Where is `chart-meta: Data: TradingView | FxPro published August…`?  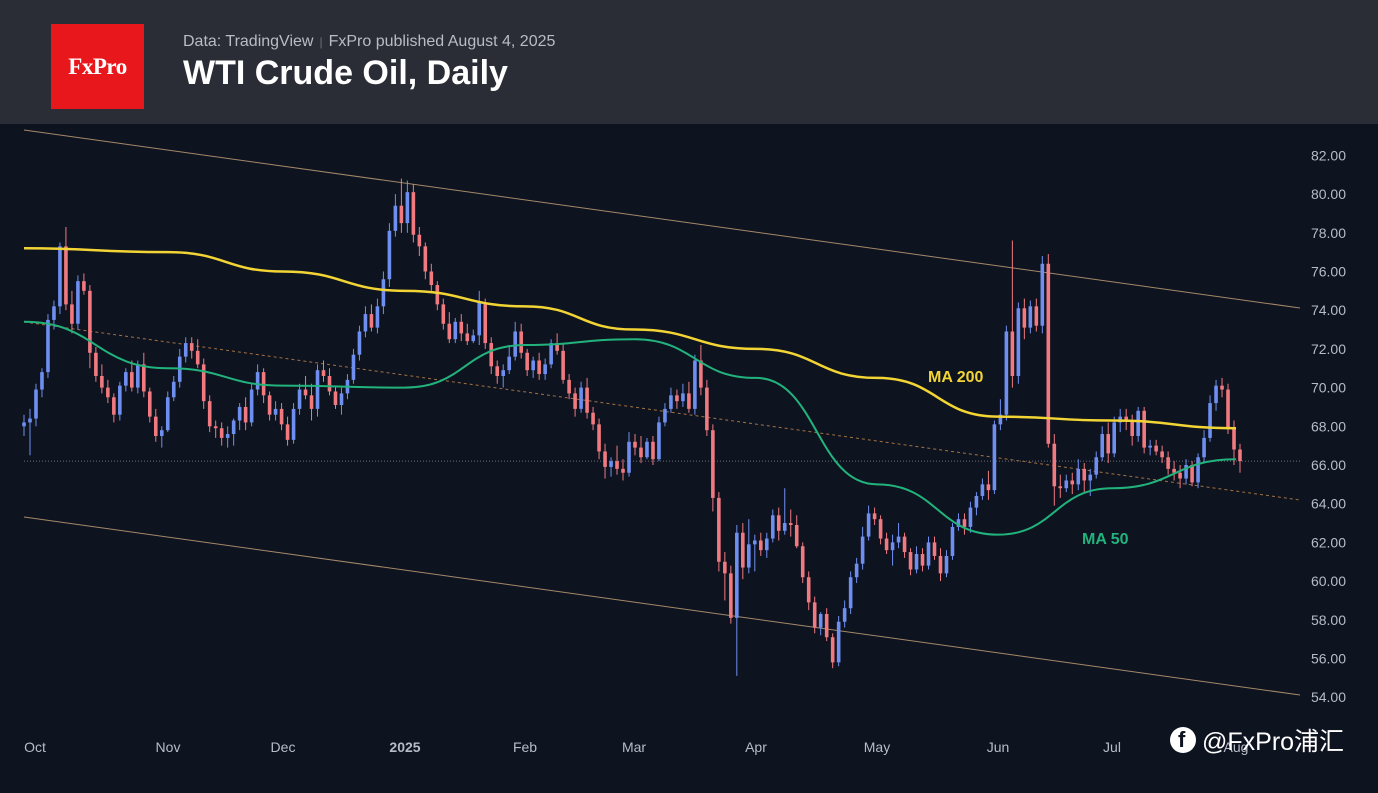 chart-meta: Data: TradingView | FxPro published August… is located at coordinates (369, 42).